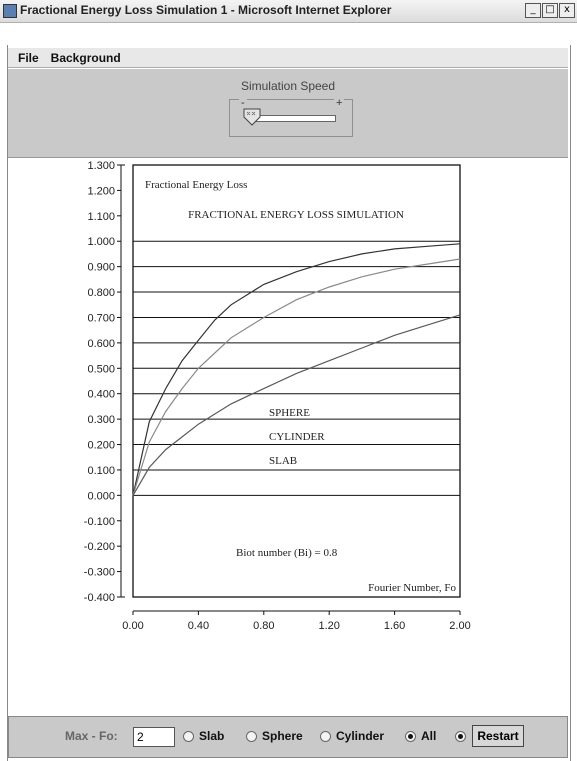 The image size is (577, 761). What do you see at coordinates (328, 626) in the screenshot?
I see `x-tick-label: 1.20` at bounding box center [328, 626].